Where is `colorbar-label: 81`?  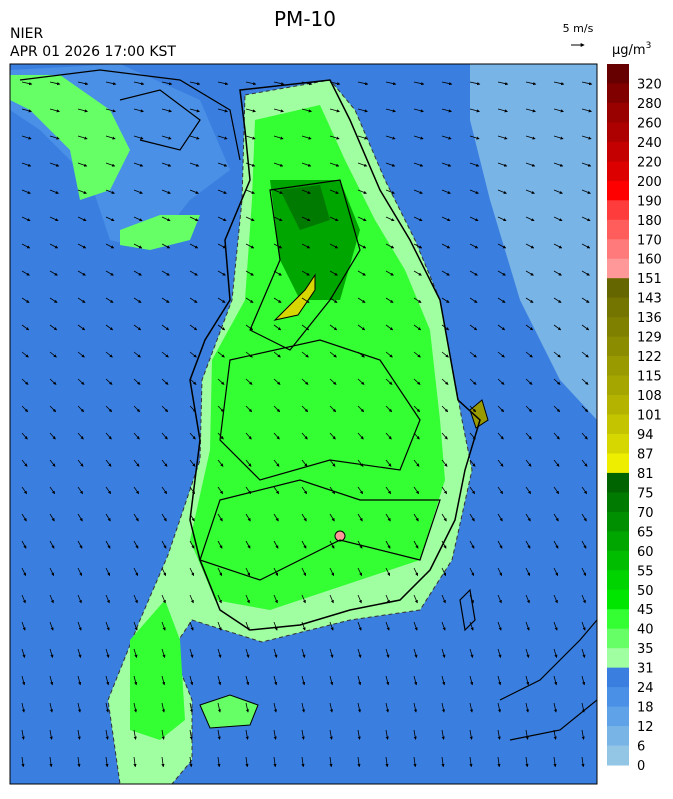 colorbar-label: 81 is located at coordinates (645, 474).